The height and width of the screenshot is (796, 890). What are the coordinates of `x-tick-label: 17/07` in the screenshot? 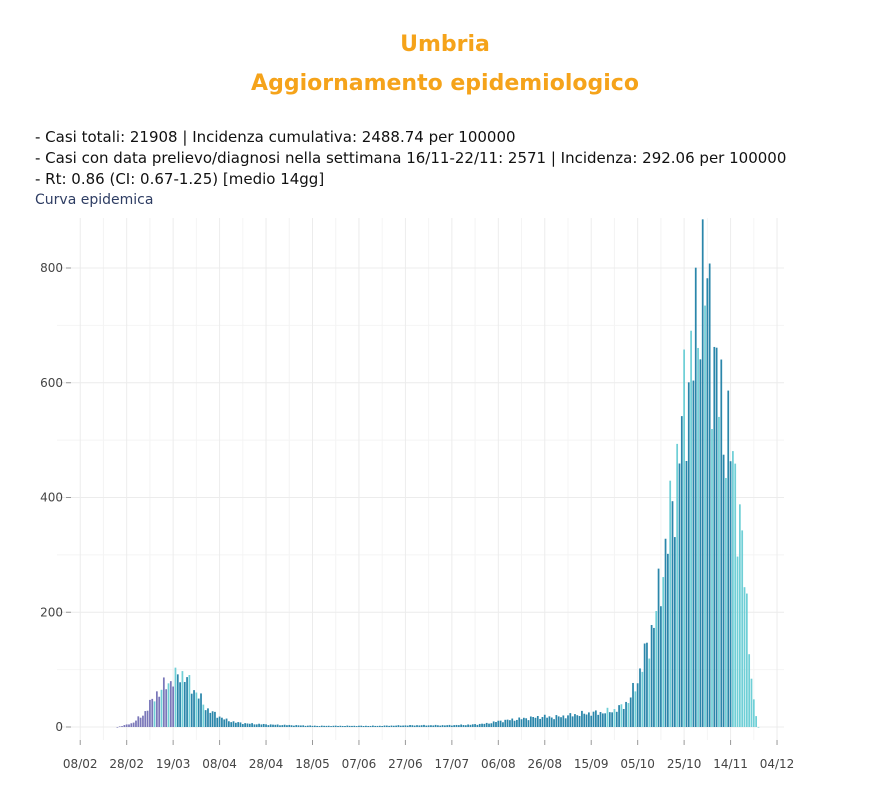 It's located at (452, 764).